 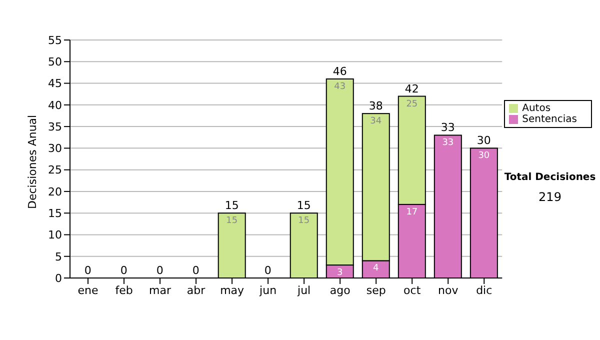 What do you see at coordinates (303, 290) in the screenshot?
I see `x-tick-label: jul` at bounding box center [303, 290].